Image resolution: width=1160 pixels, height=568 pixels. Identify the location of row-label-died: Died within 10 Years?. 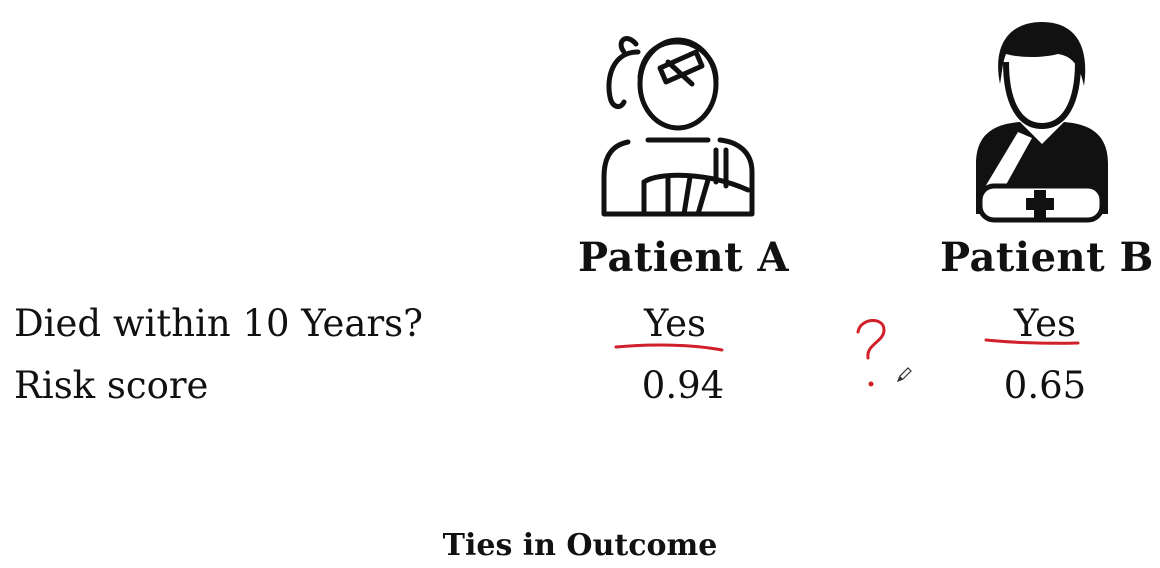
(218, 323).